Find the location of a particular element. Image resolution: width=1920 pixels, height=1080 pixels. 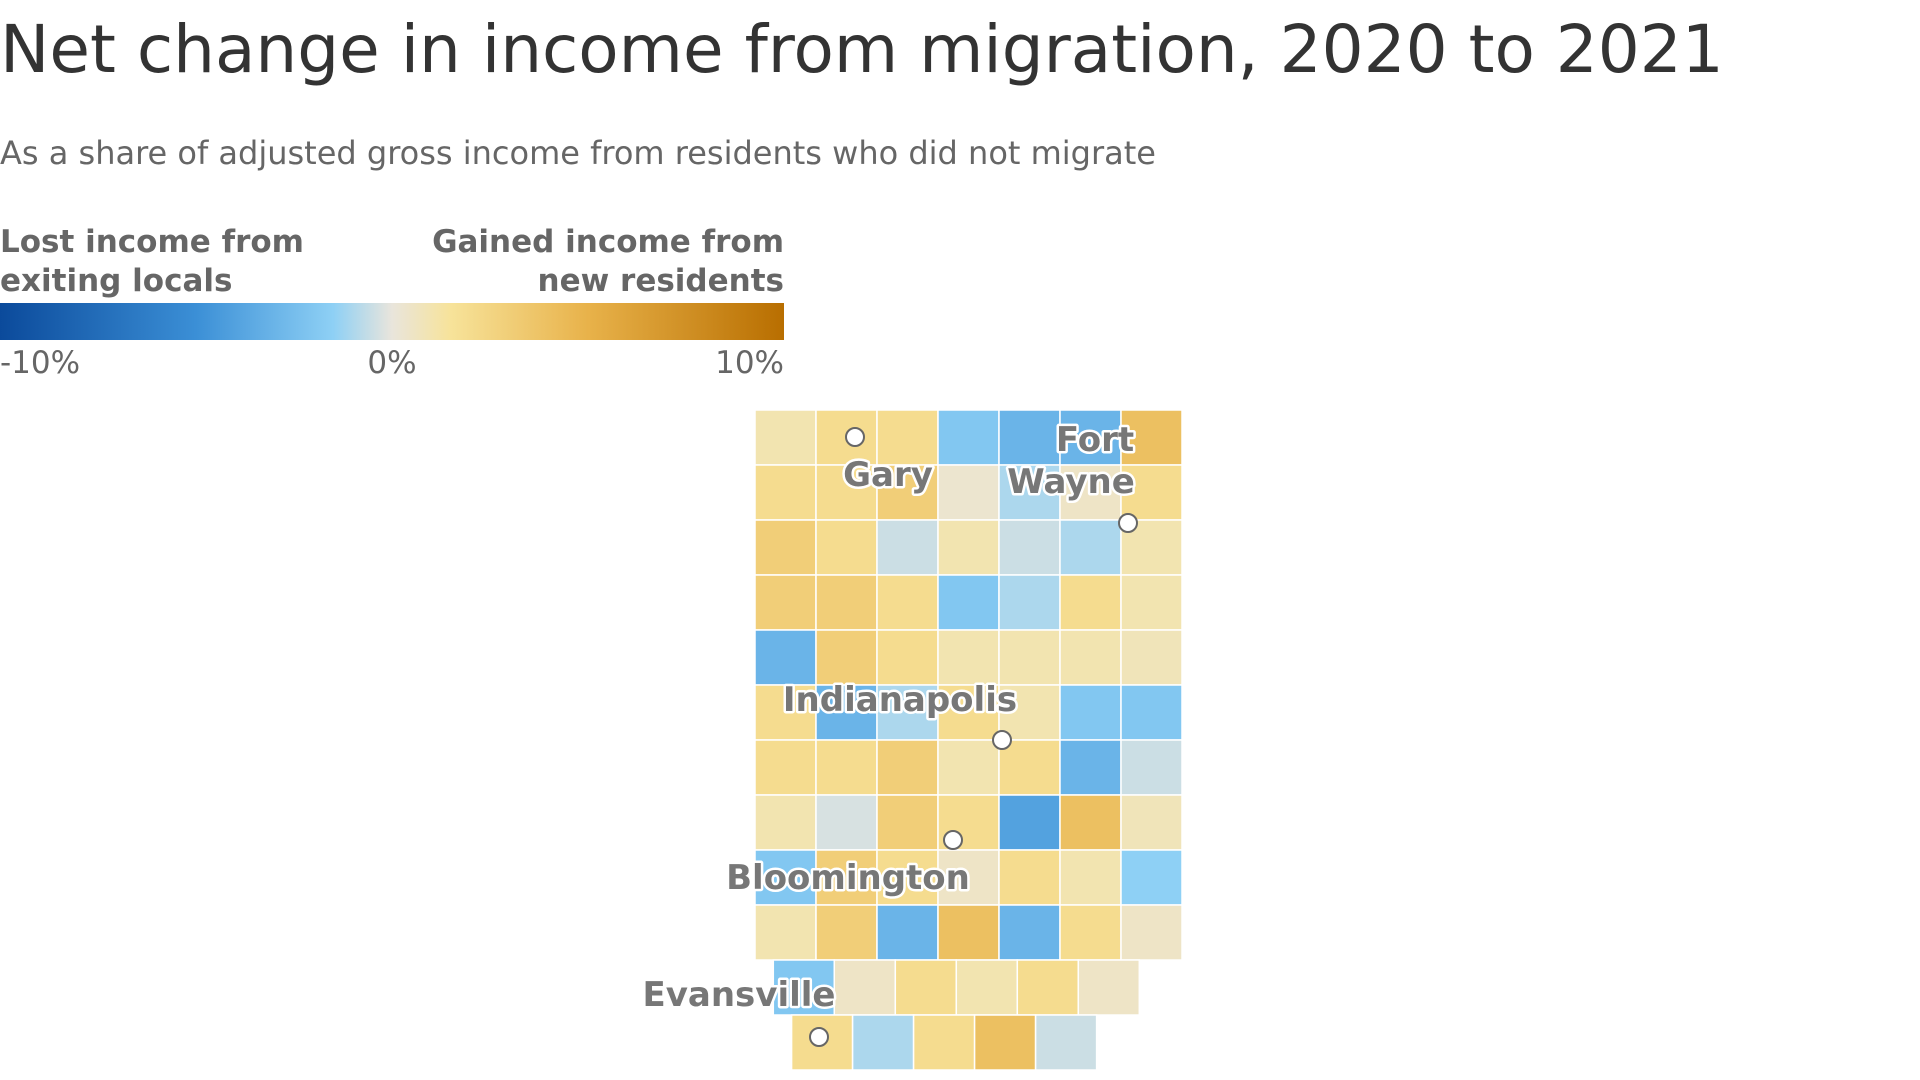

legend-label: Gained income from is located at coordinates (608, 242).